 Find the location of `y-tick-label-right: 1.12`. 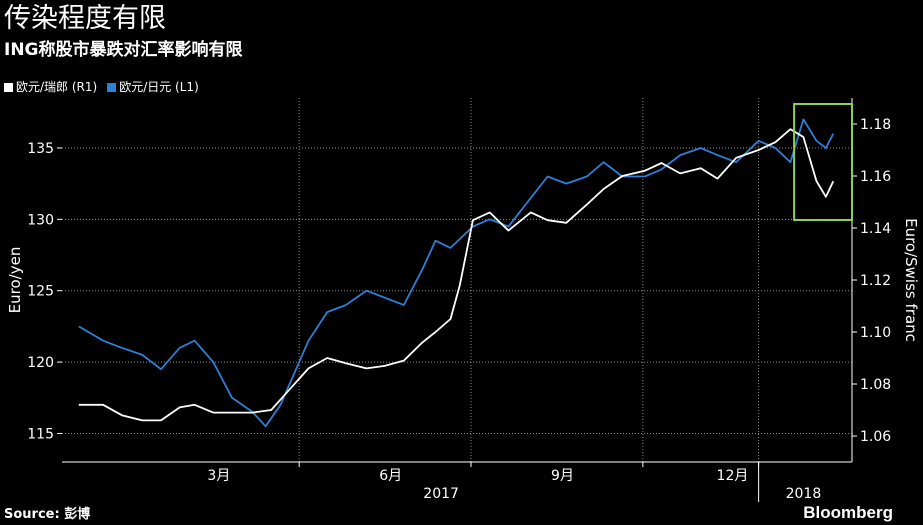

y-tick-label-right: 1.12 is located at coordinates (875, 281).